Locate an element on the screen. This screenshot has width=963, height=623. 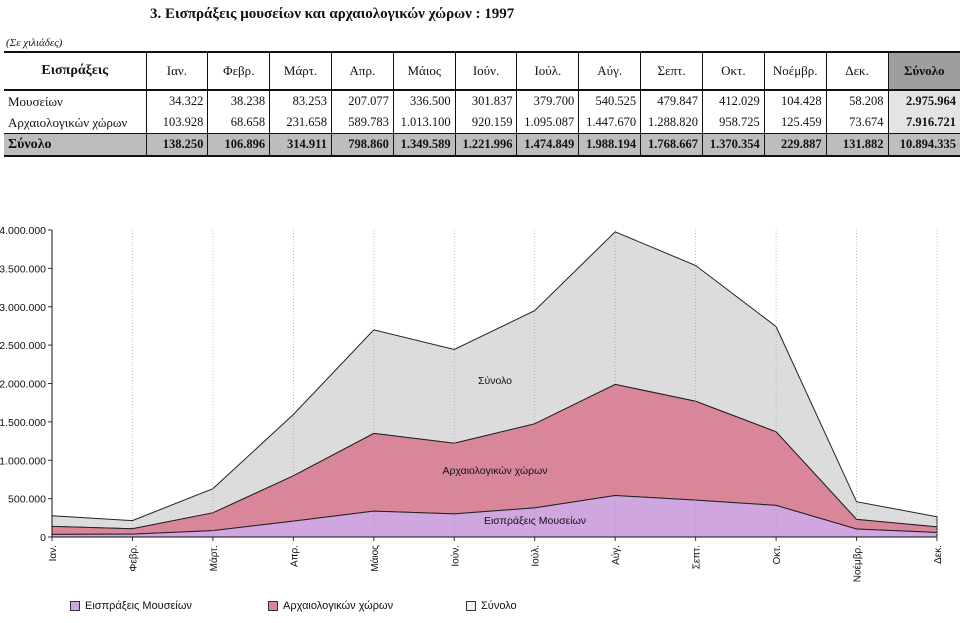
col-header: Οκτ. is located at coordinates (733, 71).